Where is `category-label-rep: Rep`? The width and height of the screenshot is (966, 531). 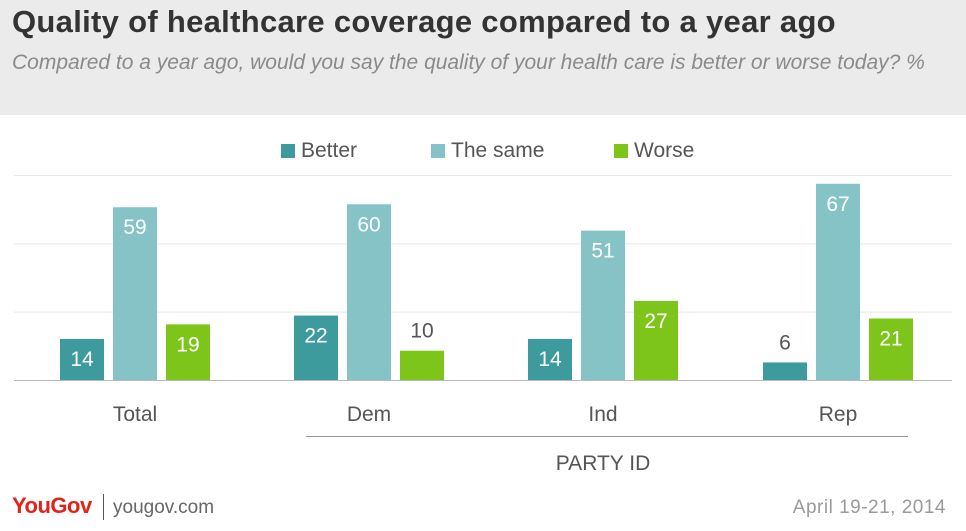 category-label-rep: Rep is located at coordinates (838, 414).